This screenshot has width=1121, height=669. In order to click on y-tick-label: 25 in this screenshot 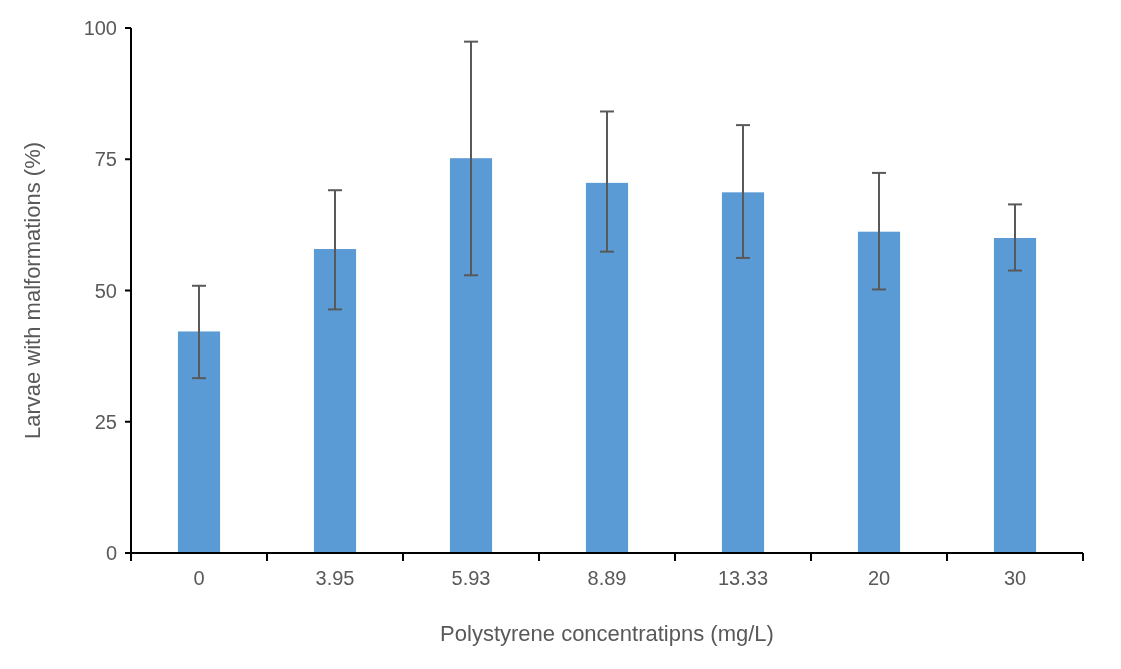, I will do `click(105, 421)`.